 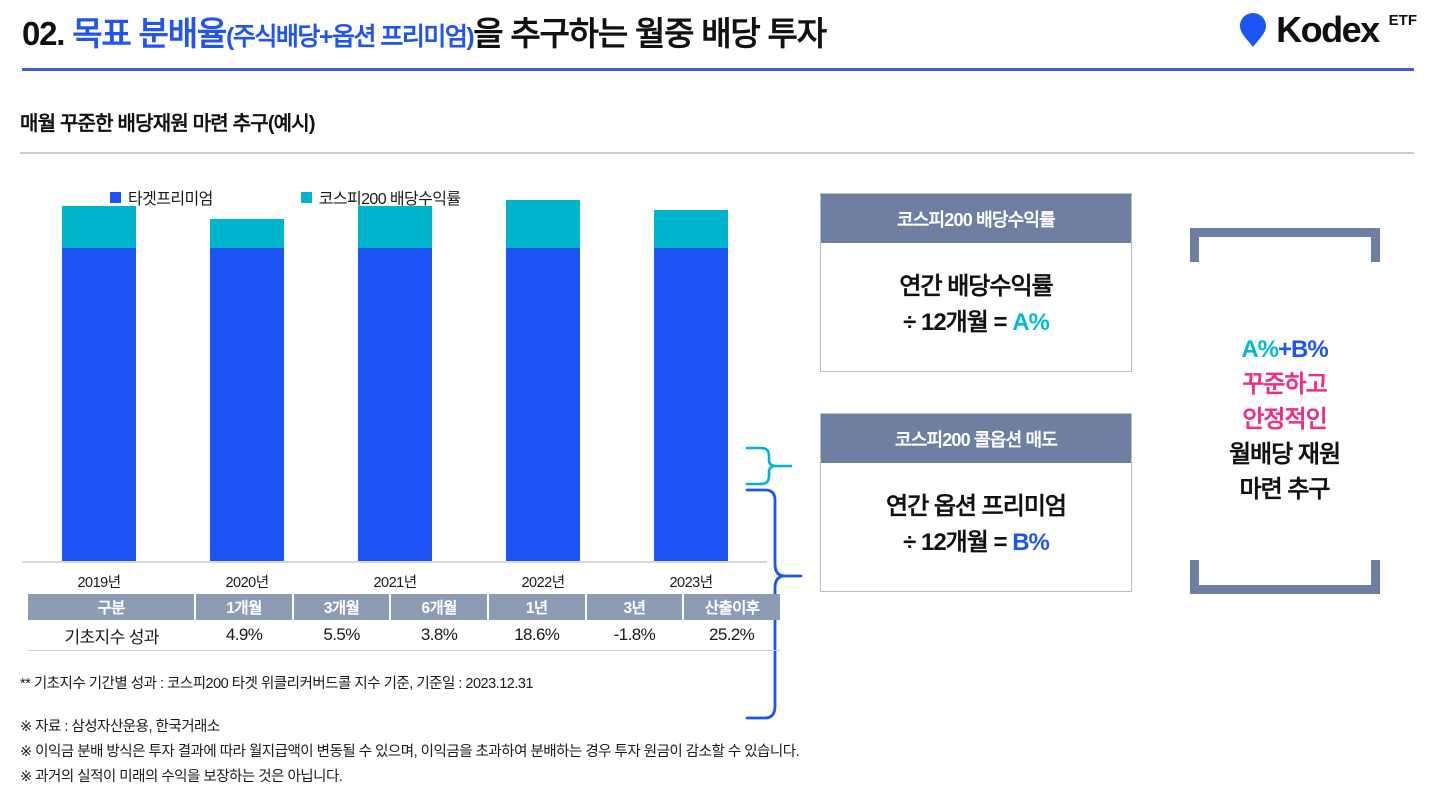 I want to click on legend-swatch-blue, so click(x=115, y=197).